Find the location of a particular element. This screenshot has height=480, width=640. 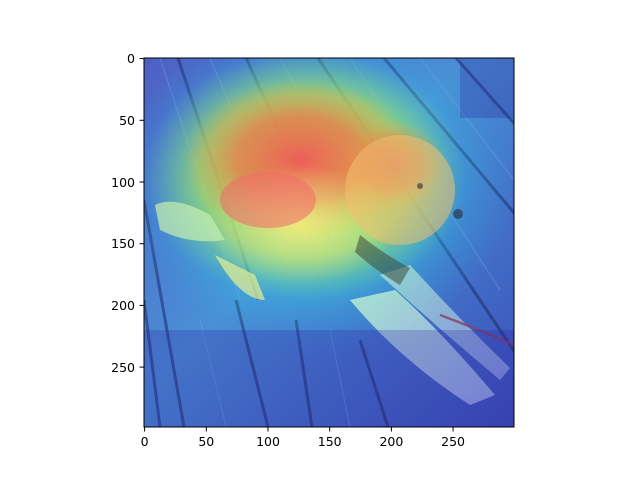

x-tick-label: 100 is located at coordinates (268, 441).